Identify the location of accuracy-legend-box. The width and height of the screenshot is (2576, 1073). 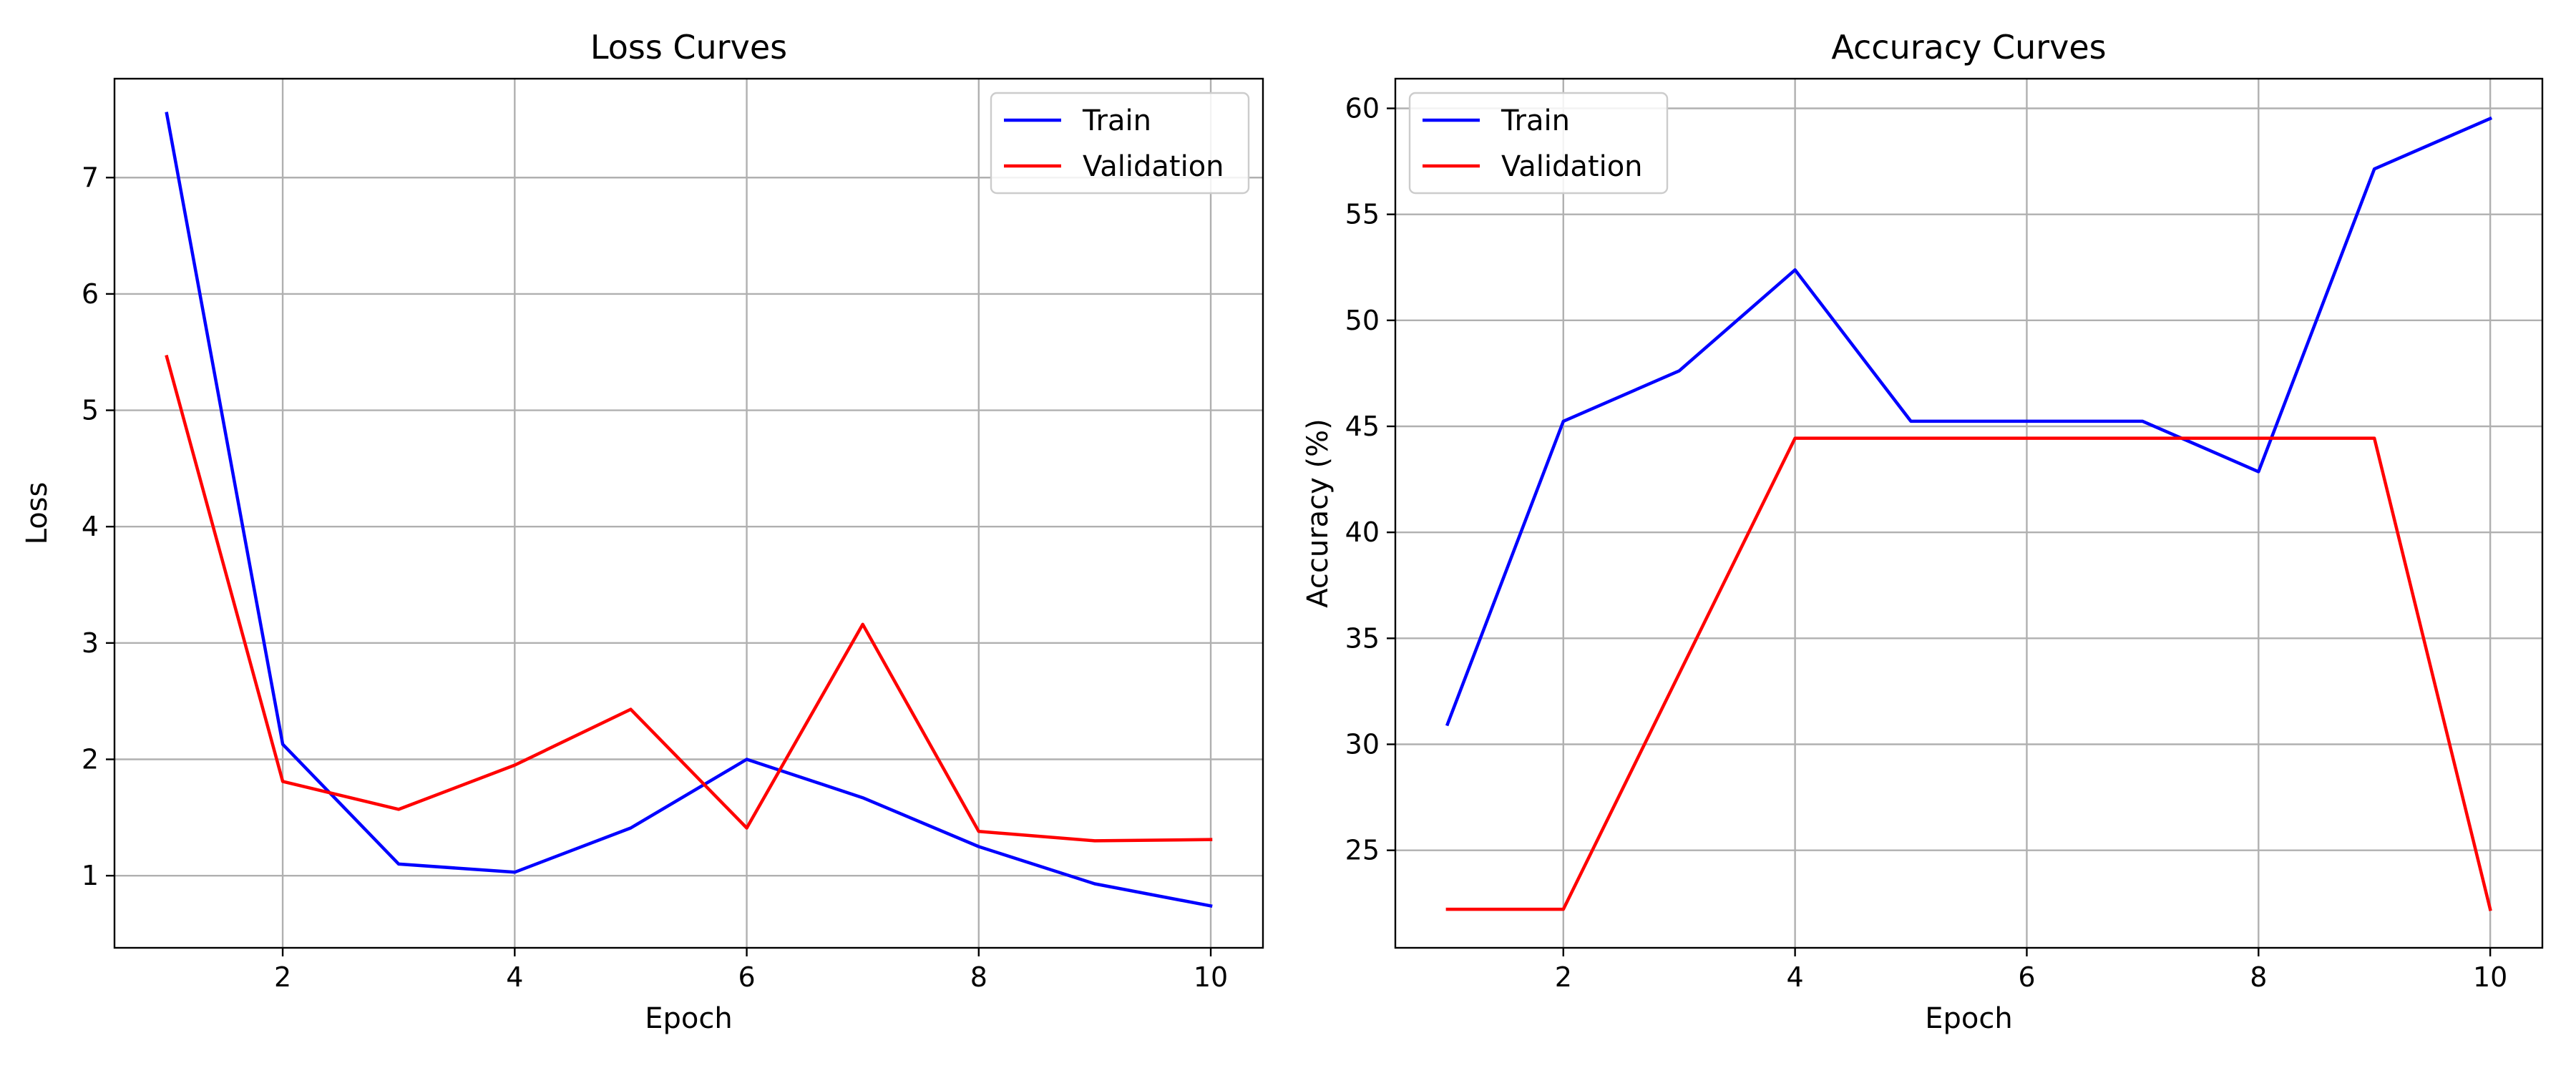
(1538, 143).